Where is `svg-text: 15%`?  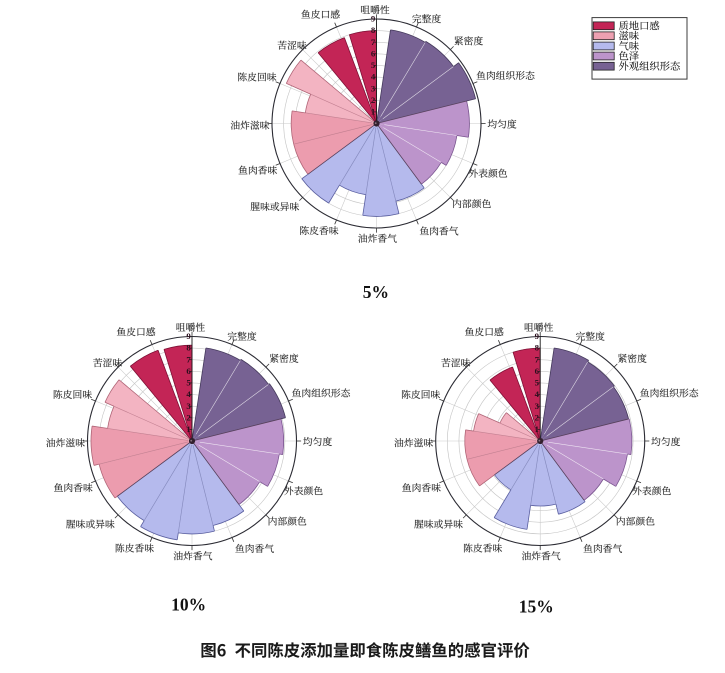 svg-text: 15% is located at coordinates (536, 607).